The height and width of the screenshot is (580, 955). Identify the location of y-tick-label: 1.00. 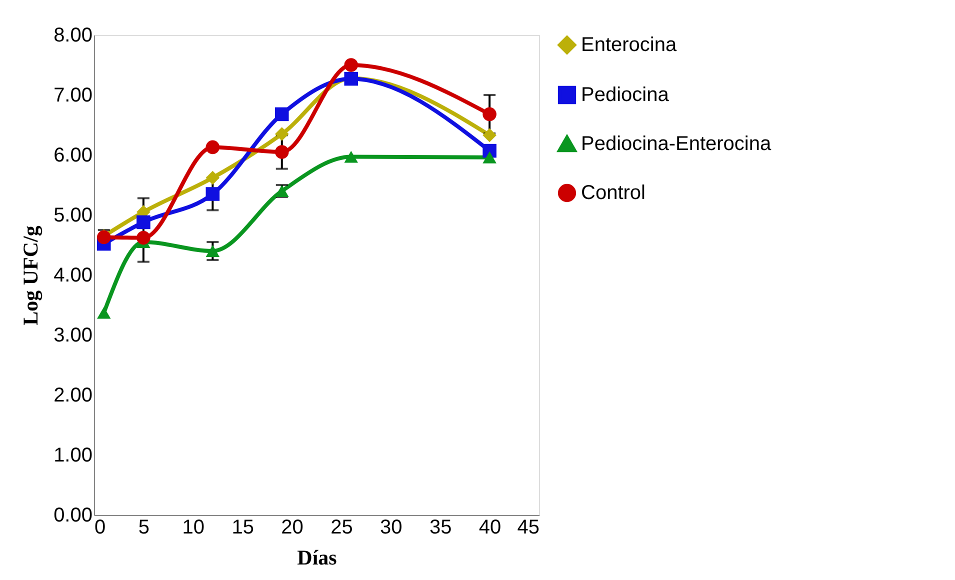
(73, 455).